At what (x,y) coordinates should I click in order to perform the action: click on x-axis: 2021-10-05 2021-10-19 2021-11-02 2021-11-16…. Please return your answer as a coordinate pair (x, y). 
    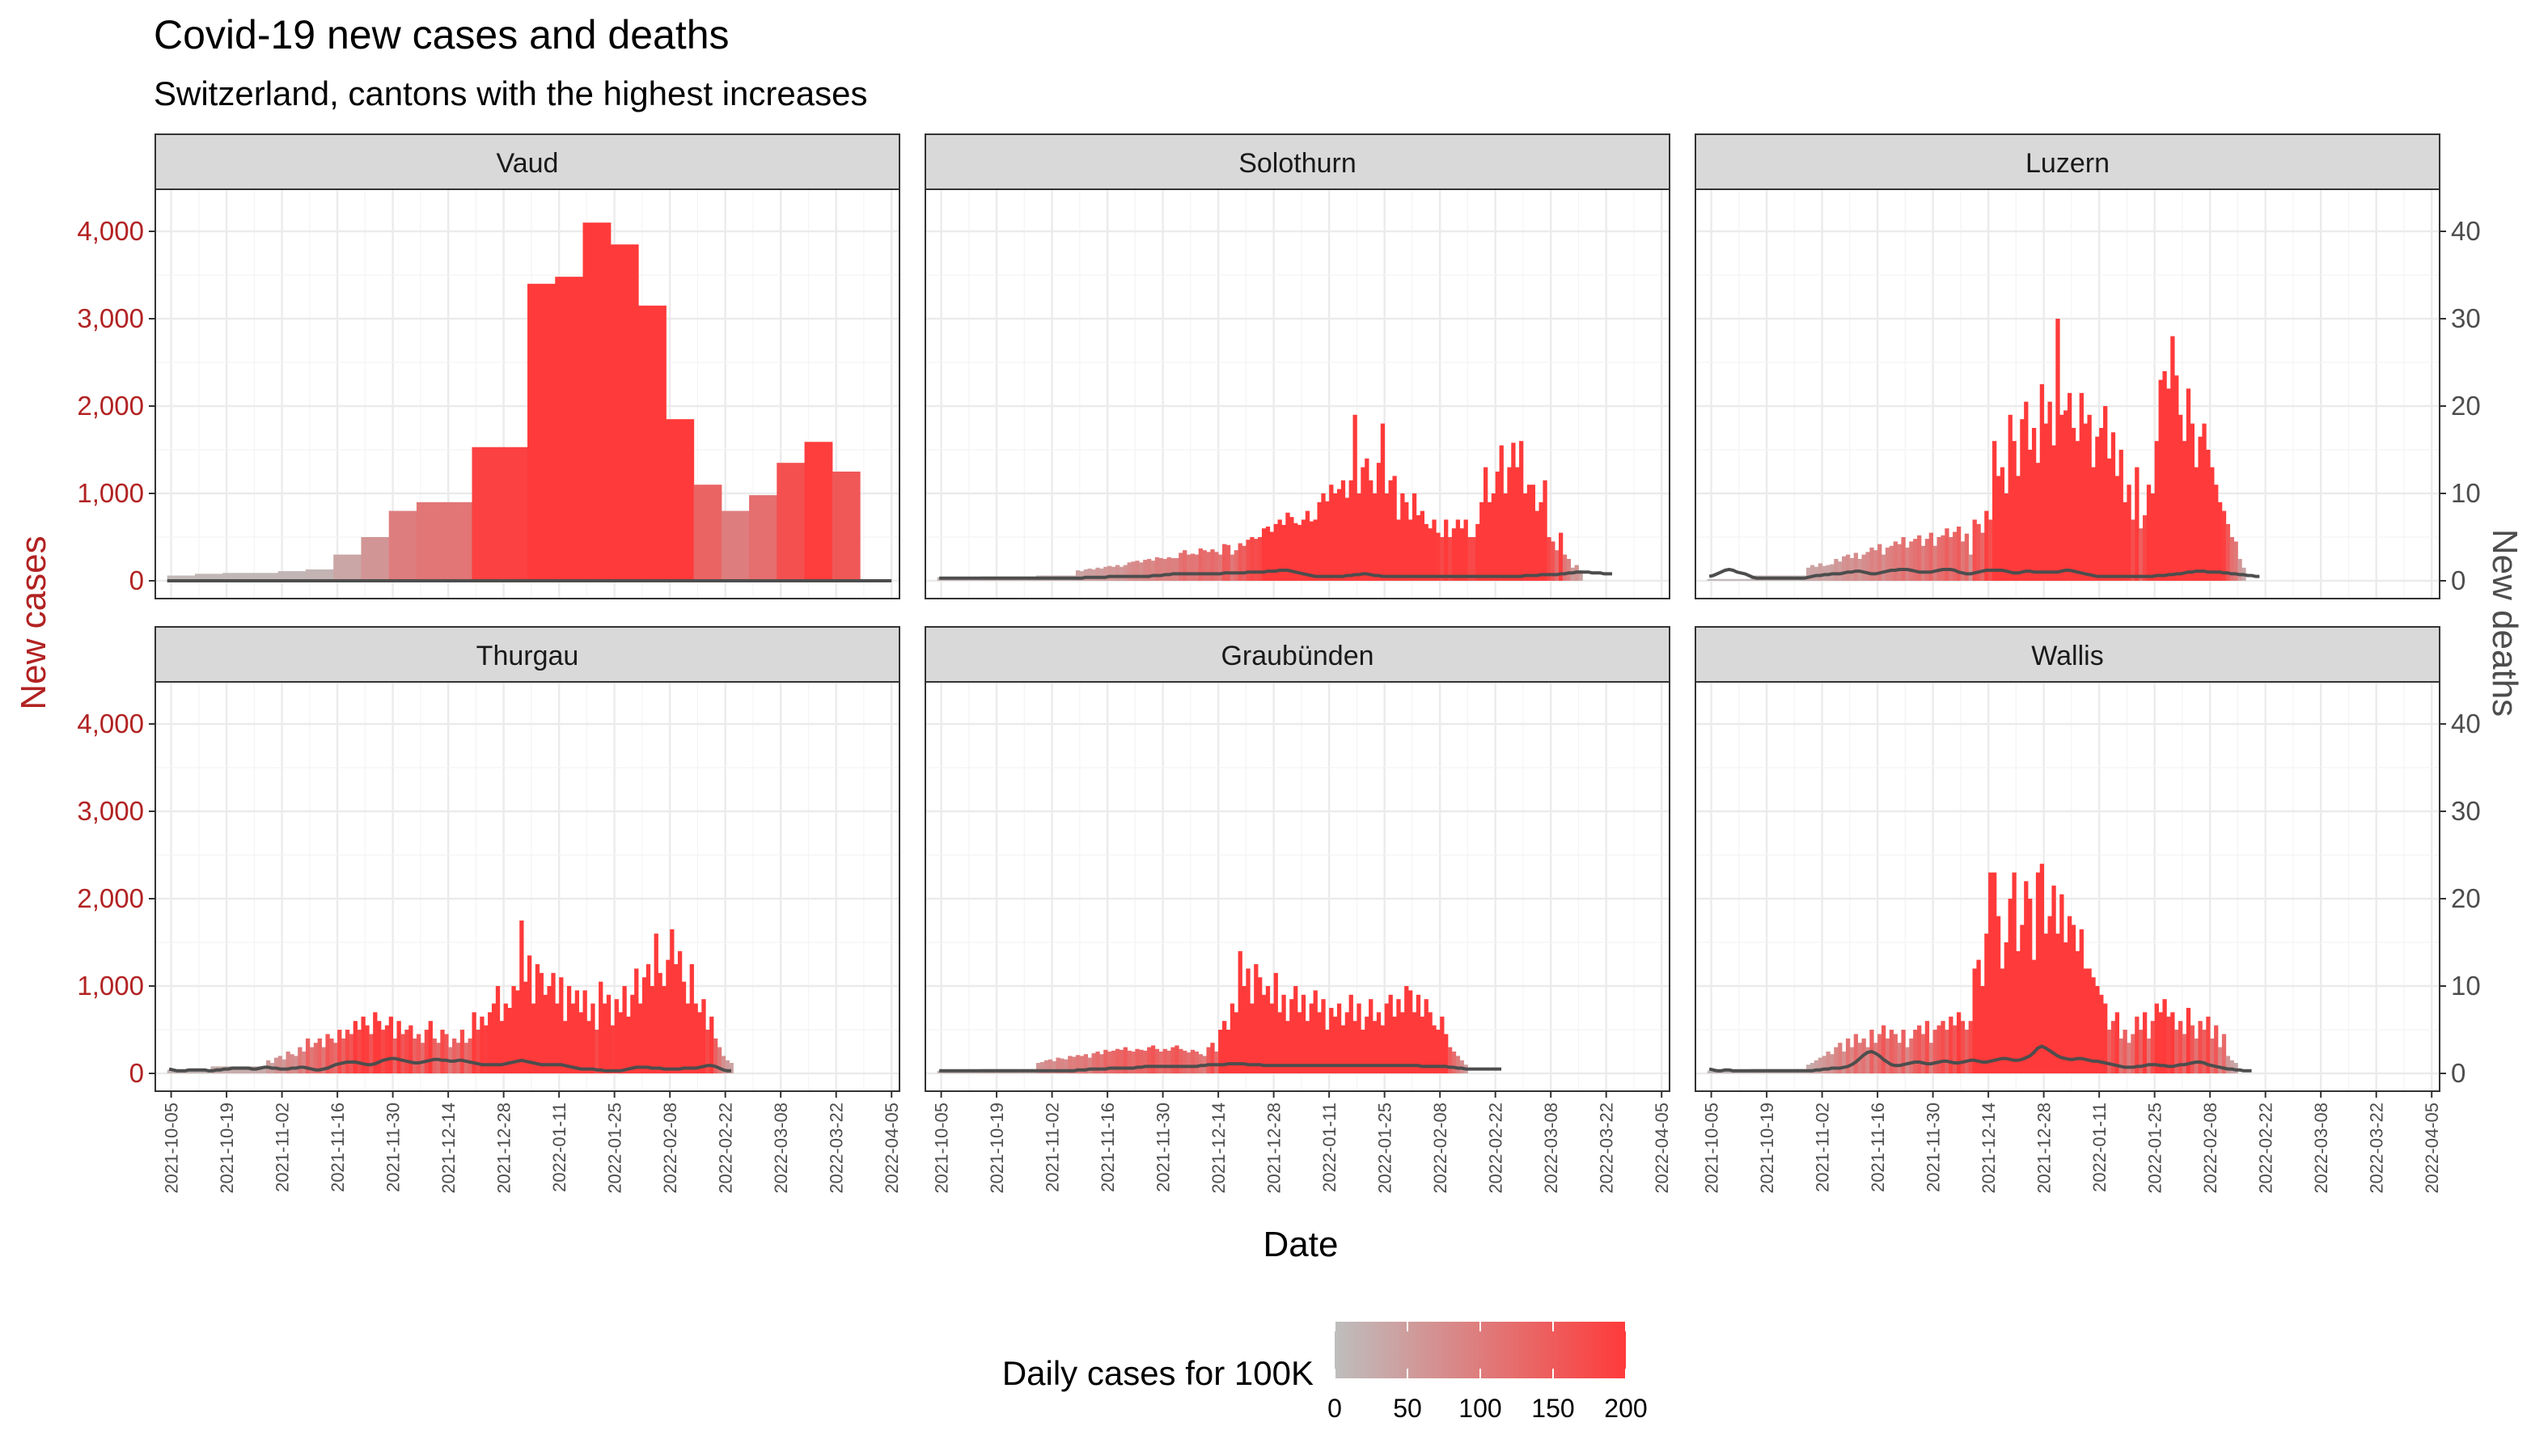
    Looking at the image, I should click on (2072, 1142).